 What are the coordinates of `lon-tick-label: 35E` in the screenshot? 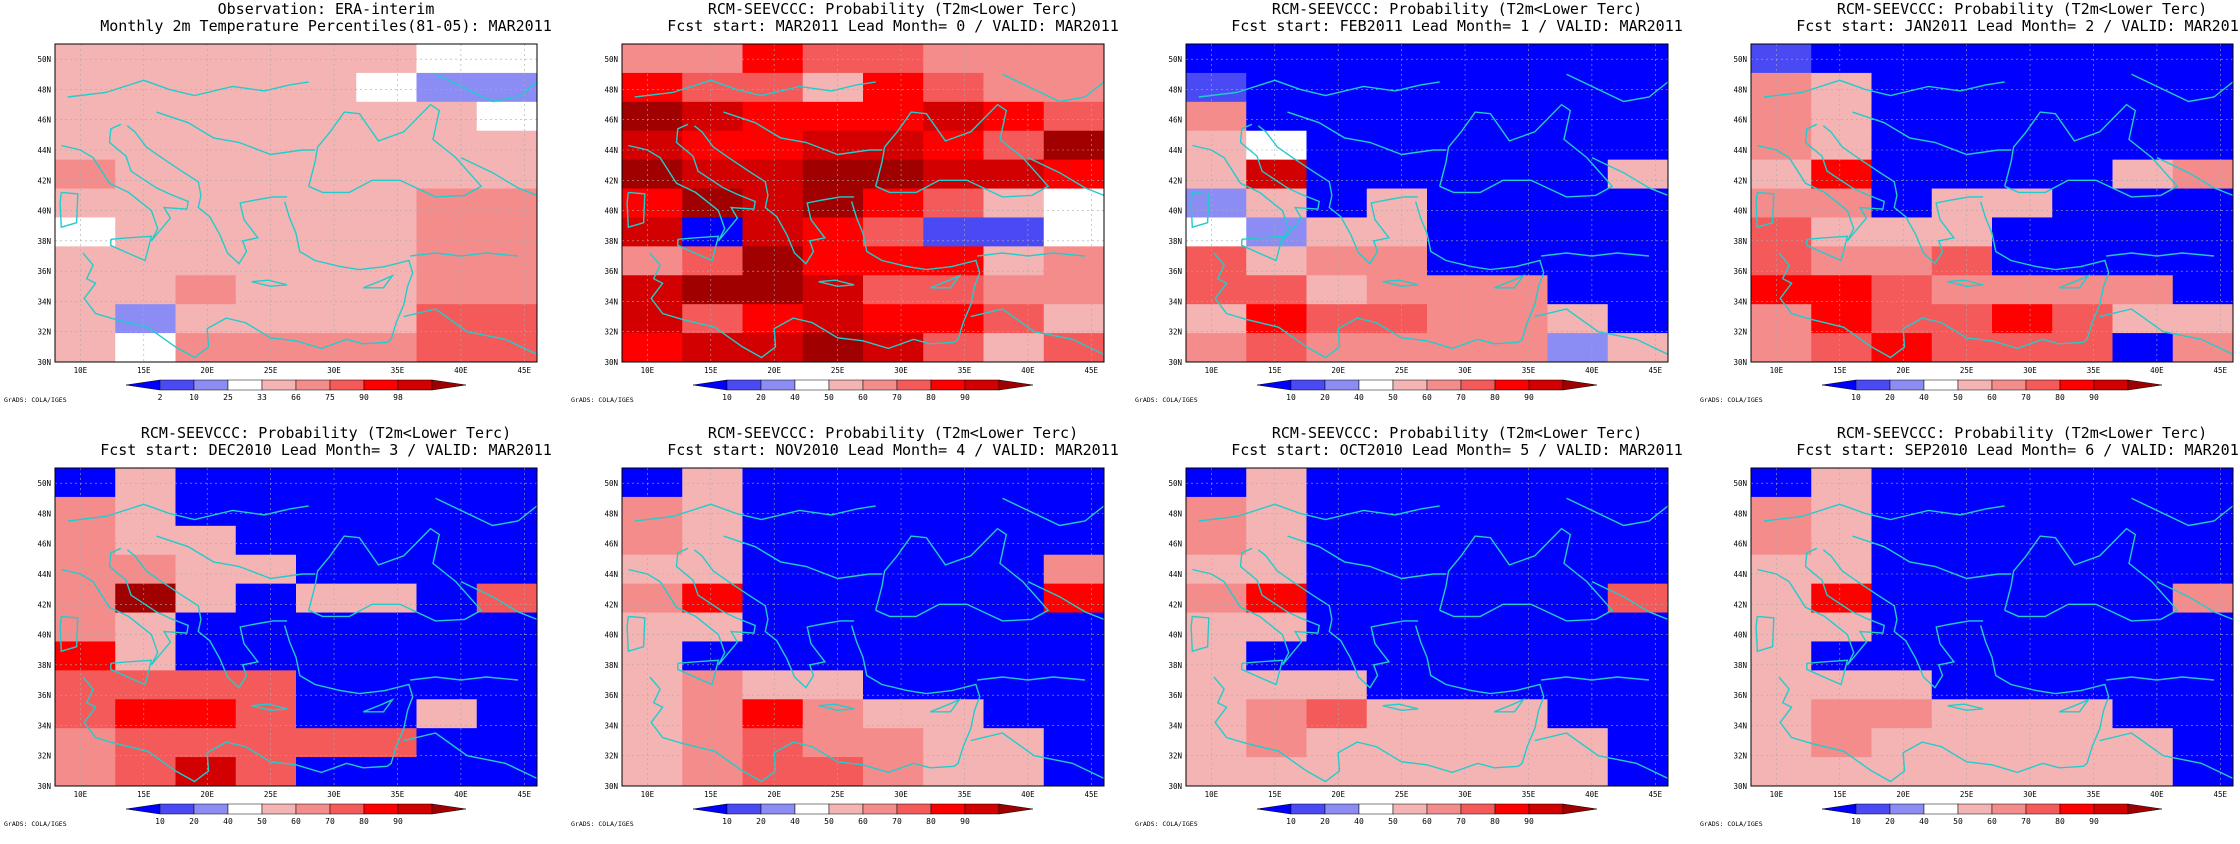 It's located at (2094, 794).